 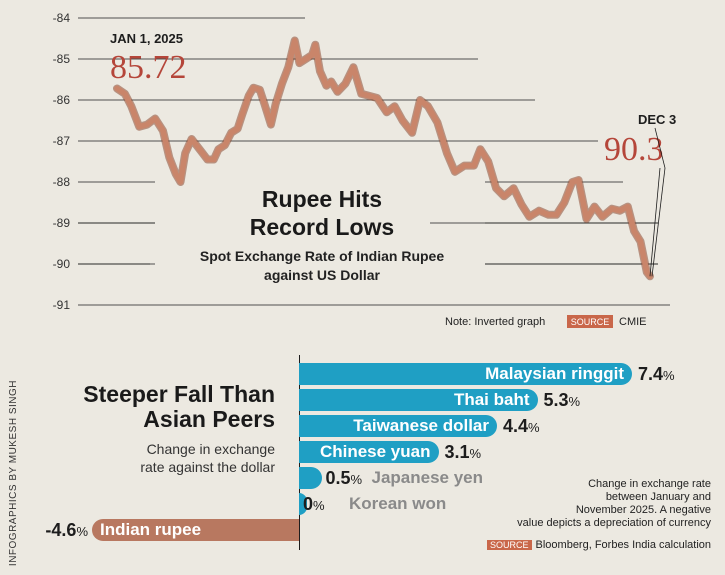 I want to click on bar-value-number: 7.4, so click(x=651, y=374).